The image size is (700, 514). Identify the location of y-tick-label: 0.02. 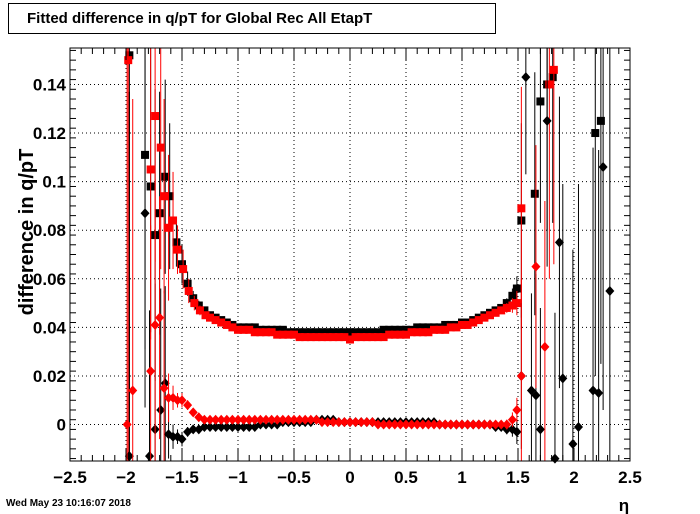
(49, 376).